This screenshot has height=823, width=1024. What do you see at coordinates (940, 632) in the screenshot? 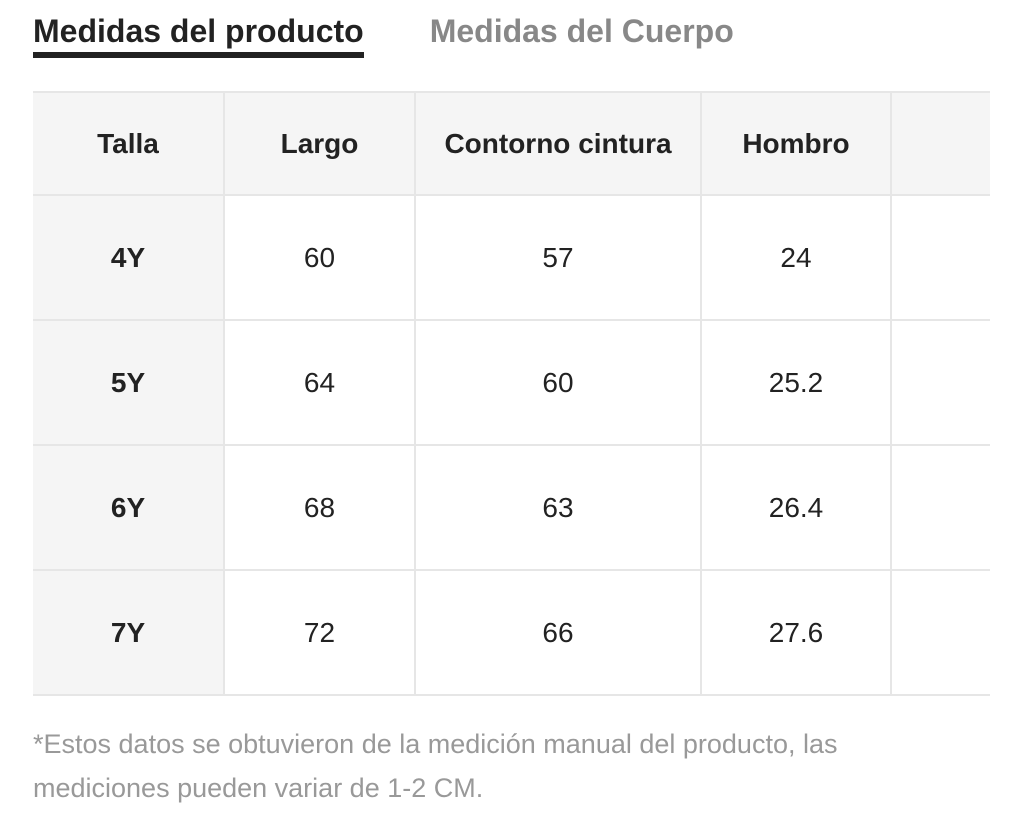
I see `cell: 69` at bounding box center [940, 632].